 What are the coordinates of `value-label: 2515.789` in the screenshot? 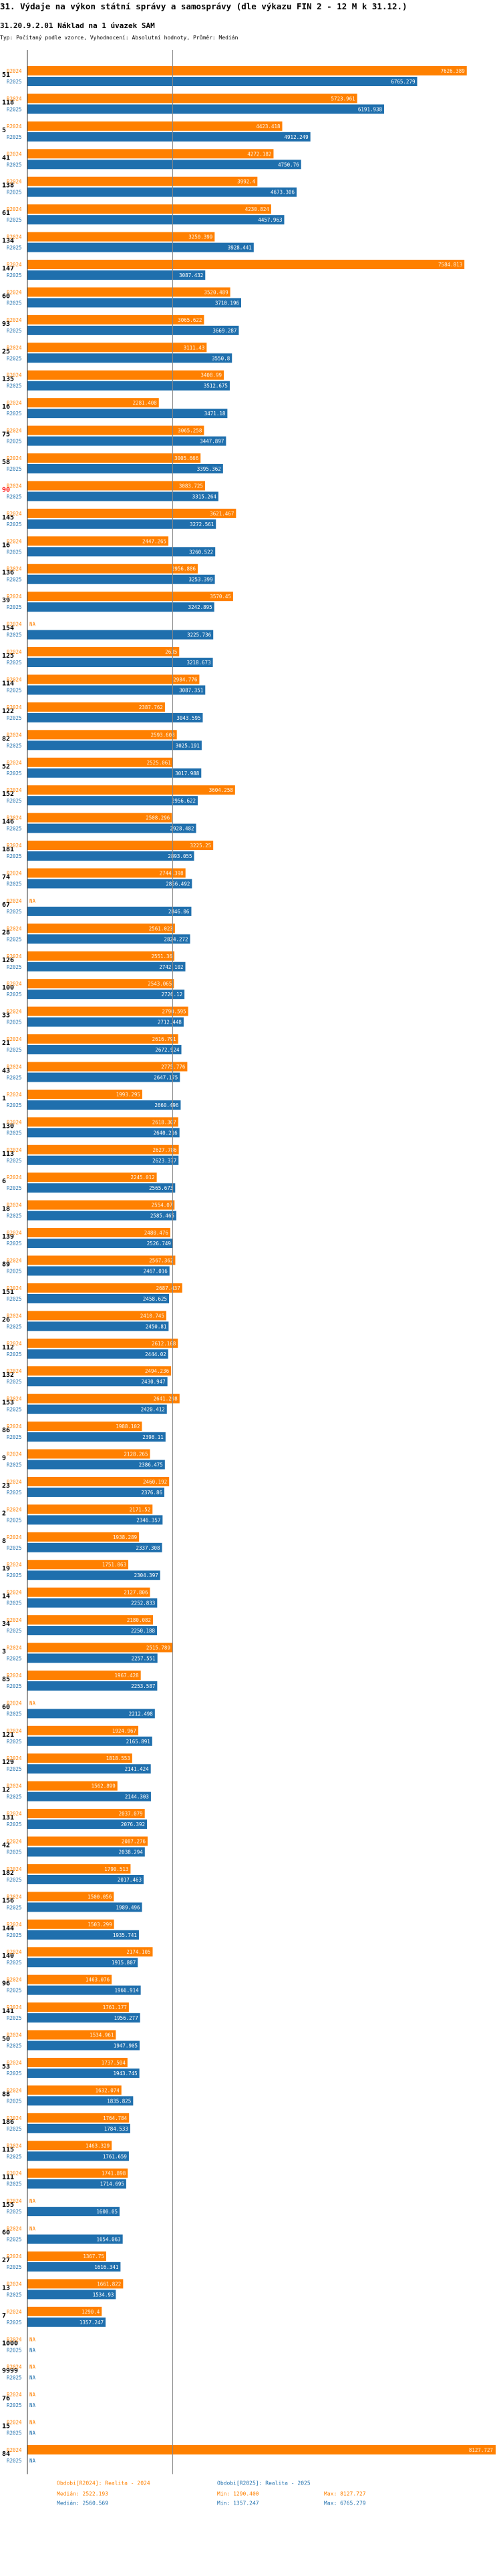 It's located at (158, 1648).